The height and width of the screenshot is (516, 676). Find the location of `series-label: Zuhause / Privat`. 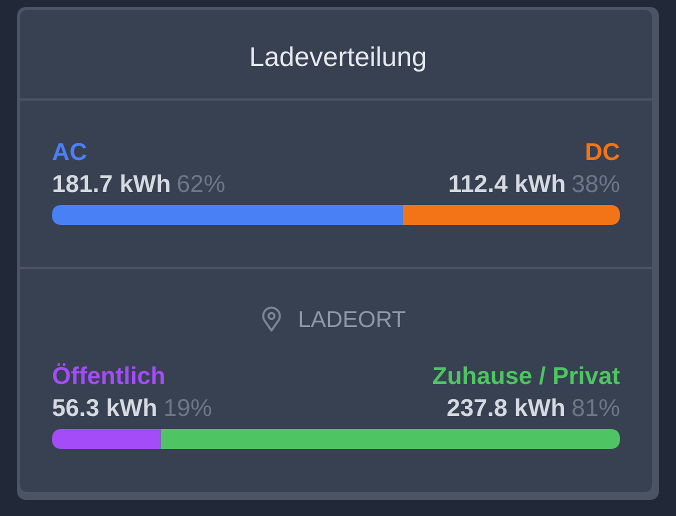

series-label: Zuhause / Privat is located at coordinates (526, 375).